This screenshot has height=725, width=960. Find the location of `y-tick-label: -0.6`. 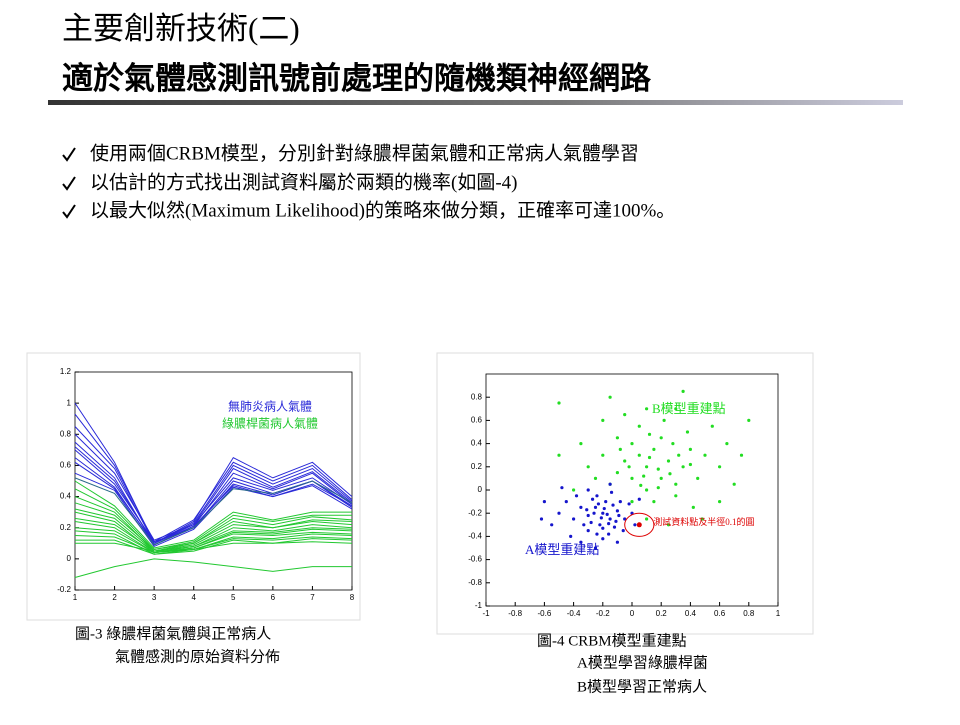

y-tick-label: -0.6 is located at coordinates (475, 559).